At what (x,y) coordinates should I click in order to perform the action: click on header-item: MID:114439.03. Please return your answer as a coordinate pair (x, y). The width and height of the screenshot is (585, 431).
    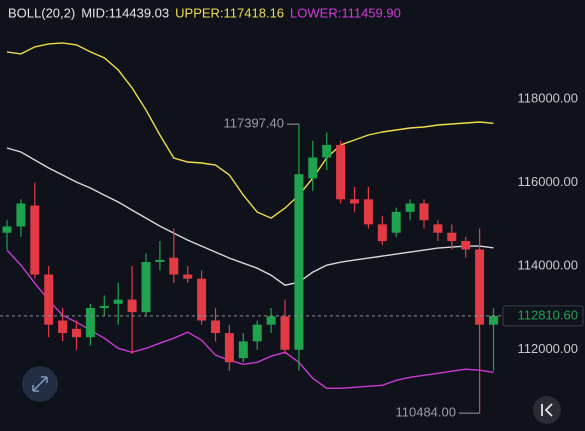
    Looking at the image, I should click on (125, 12).